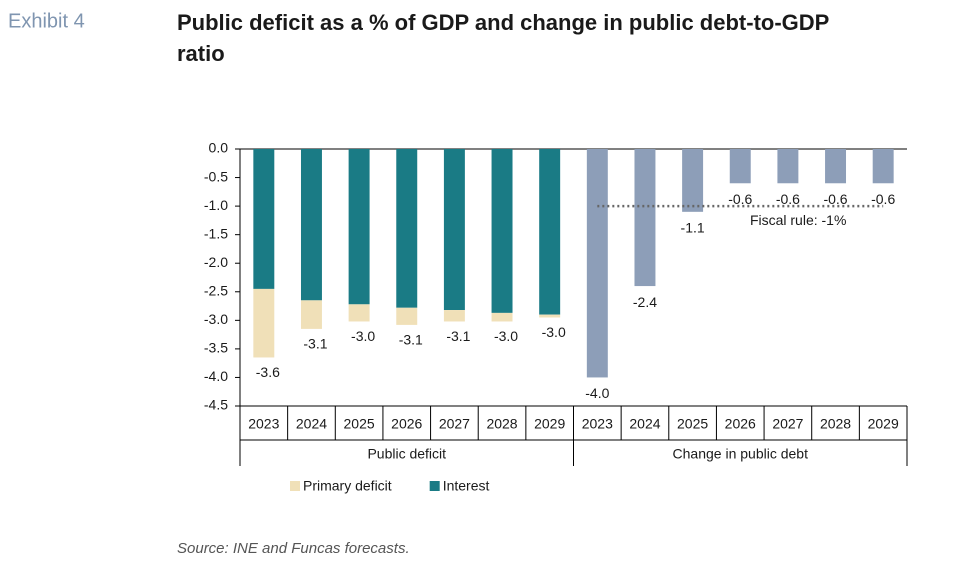 This screenshot has width=969, height=575. Describe the element at coordinates (645, 302) in the screenshot. I see `value-label: -2.4` at that location.